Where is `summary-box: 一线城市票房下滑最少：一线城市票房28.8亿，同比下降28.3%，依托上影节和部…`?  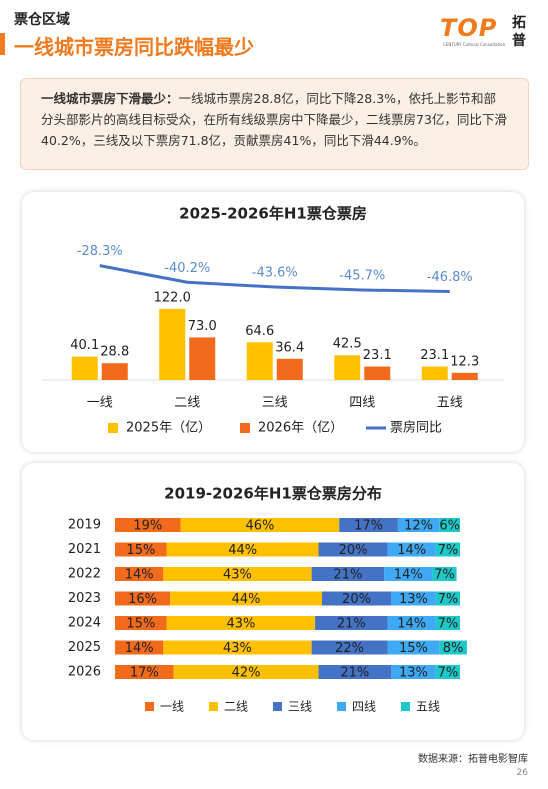 summary-box: 一线城市票房下滑最少：一线城市票房28.8亿，同比下降28.3%，依托上影节和部… is located at coordinates (274, 124).